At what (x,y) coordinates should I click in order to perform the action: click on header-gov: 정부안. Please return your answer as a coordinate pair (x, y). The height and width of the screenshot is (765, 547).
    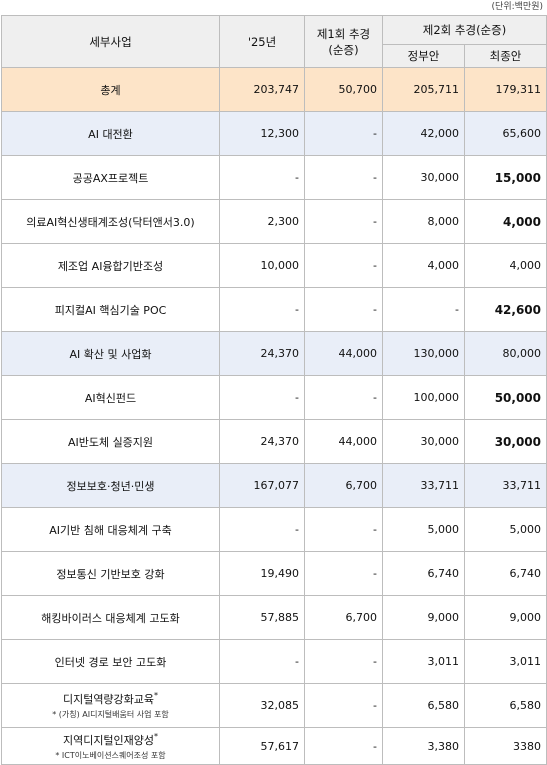
    Looking at the image, I should click on (423, 56).